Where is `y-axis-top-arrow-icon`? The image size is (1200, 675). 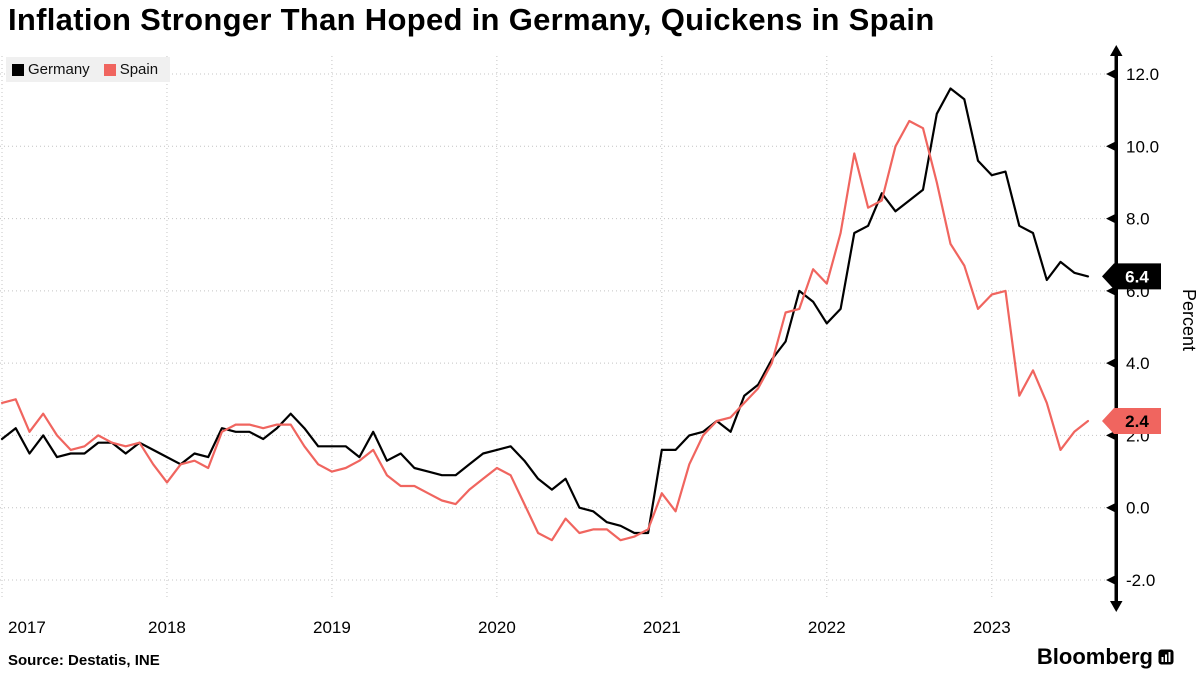
y-axis-top-arrow-icon is located at coordinates (1116, 50).